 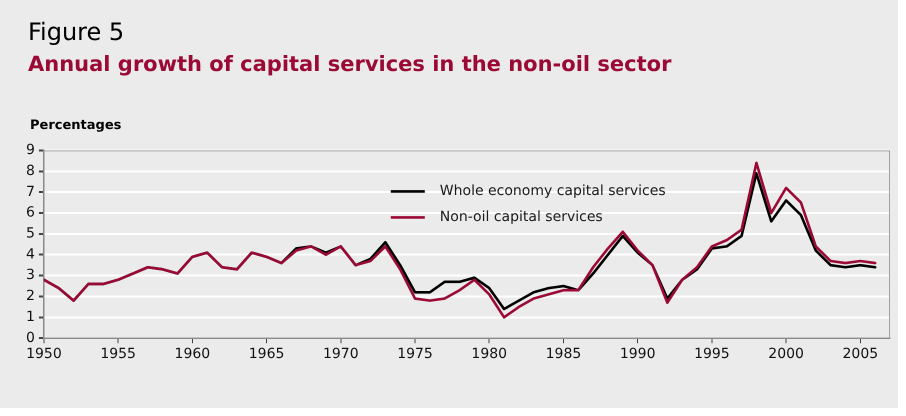 What do you see at coordinates (786, 354) in the screenshot?
I see `x-tick-label: 2000` at bounding box center [786, 354].